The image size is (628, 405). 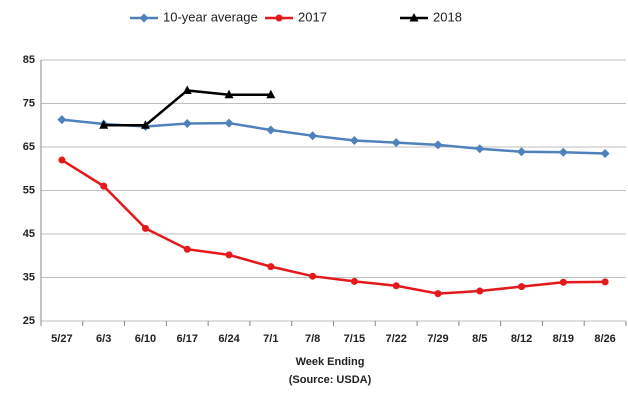 What do you see at coordinates (187, 339) in the screenshot?
I see `x-tick-label: 6/17` at bounding box center [187, 339].